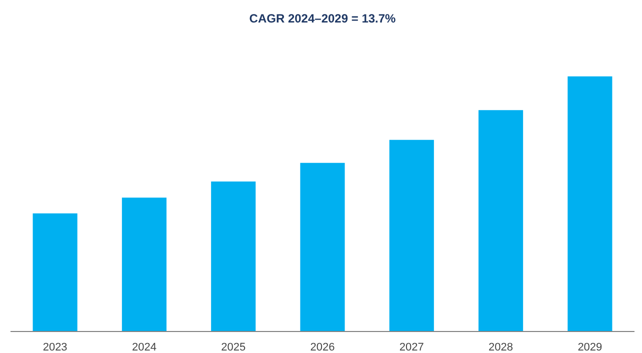 This screenshot has height=353, width=642. What do you see at coordinates (322, 19) in the screenshot?
I see `chart-title: CAGR 2024–2029 = 13.7%` at bounding box center [322, 19].